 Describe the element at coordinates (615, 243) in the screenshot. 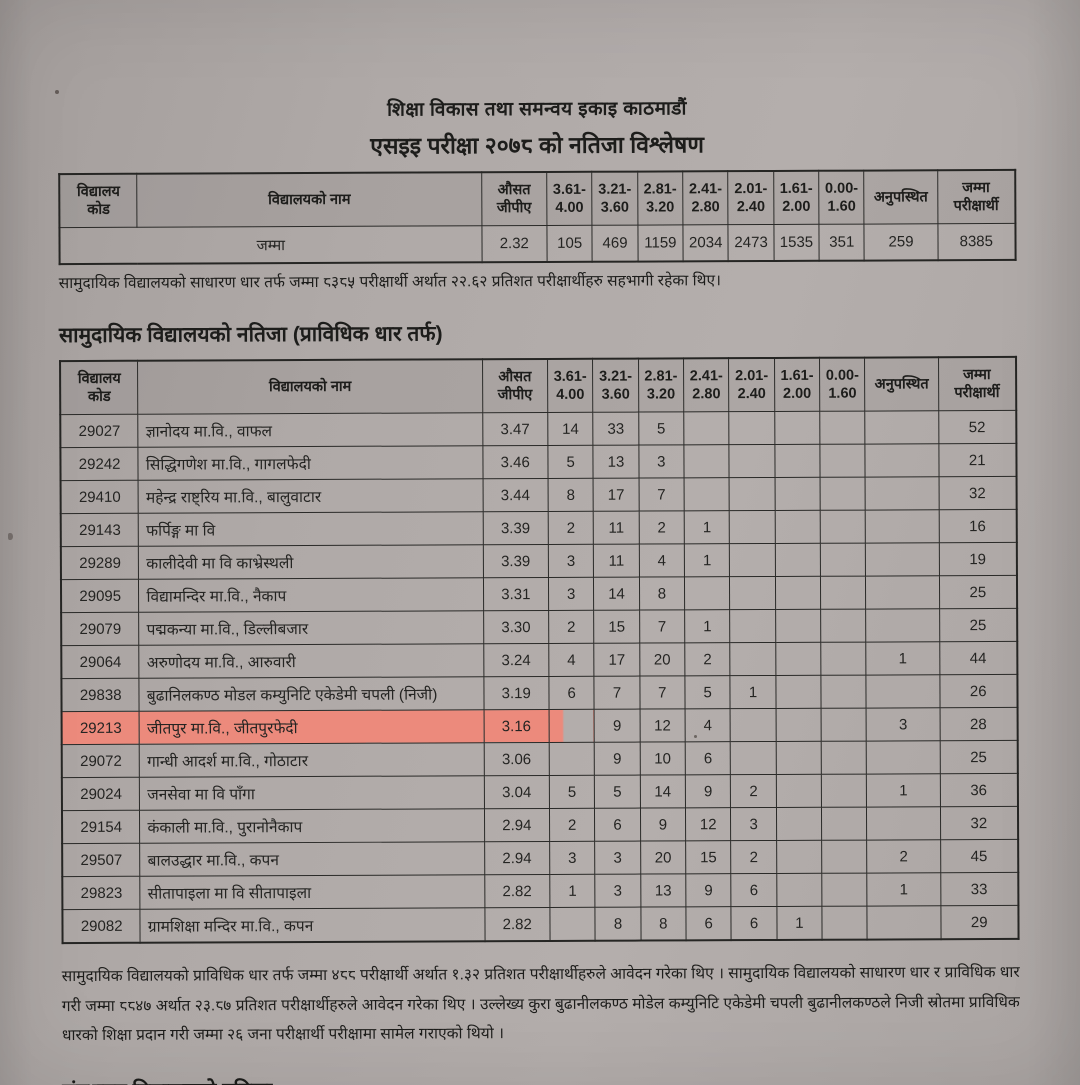

I see `table-cell: 469` at that location.